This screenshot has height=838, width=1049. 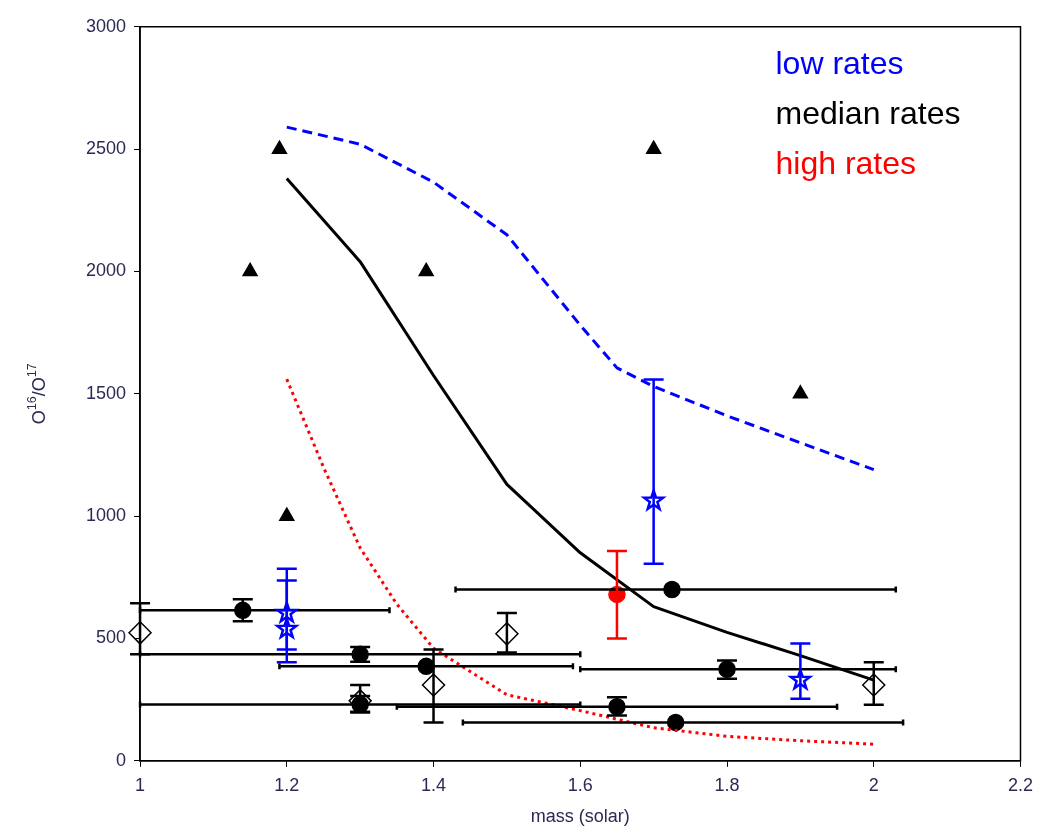 I want to click on x-axis-title: mass (solar), so click(x=580, y=816).